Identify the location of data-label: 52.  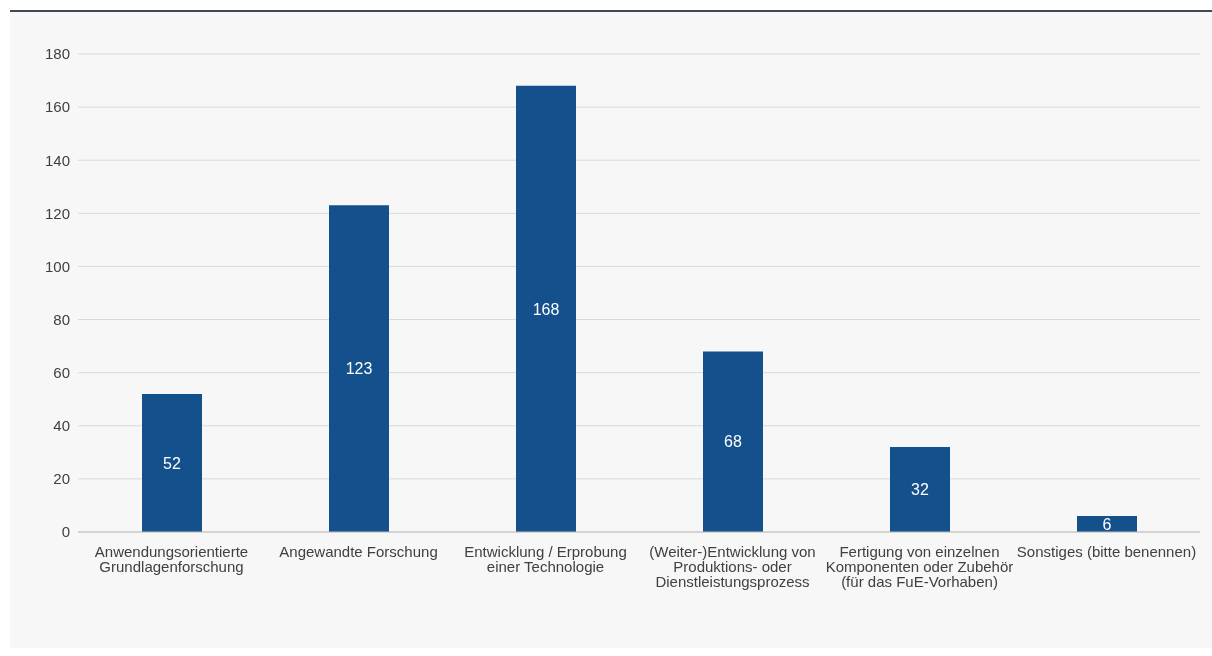
(172, 463).